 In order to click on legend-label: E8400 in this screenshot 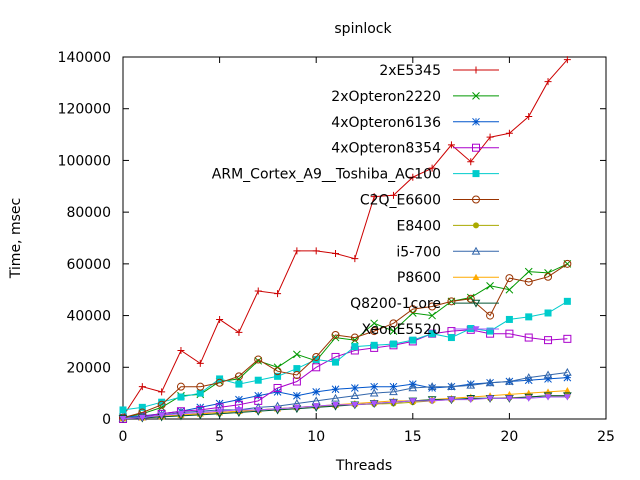, I will do `click(419, 226)`.